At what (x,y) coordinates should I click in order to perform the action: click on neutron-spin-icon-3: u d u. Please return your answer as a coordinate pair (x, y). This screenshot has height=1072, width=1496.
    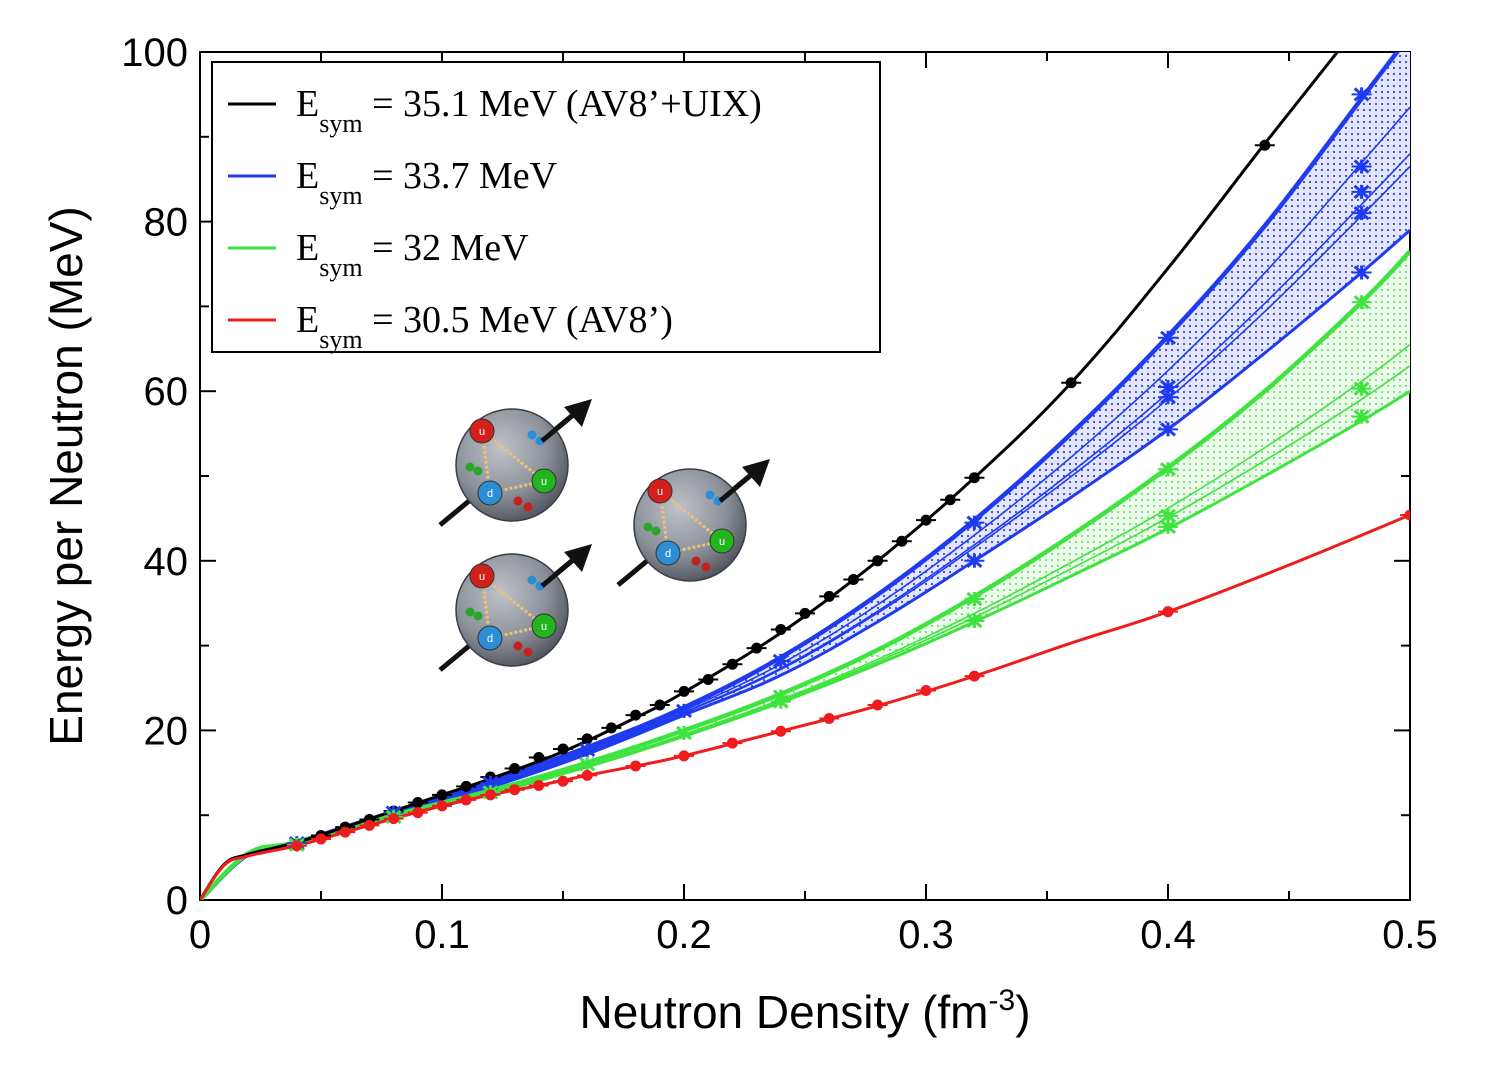
    Looking at the image, I should click on (693, 523).